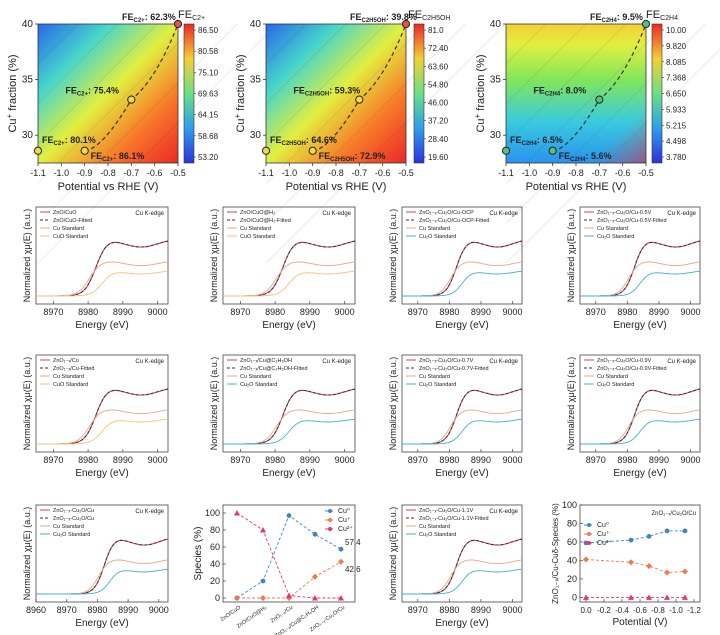 The width and height of the screenshot is (720, 635). Describe the element at coordinates (212, 513) in the screenshot. I see `y-tick-label: 100` at that location.